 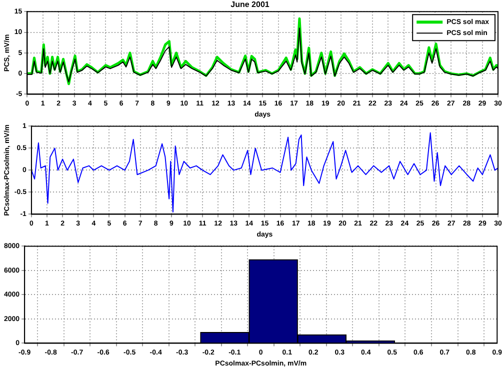 What do you see at coordinates (250, 5) in the screenshot?
I see `chart-title: June 2001` at bounding box center [250, 5].